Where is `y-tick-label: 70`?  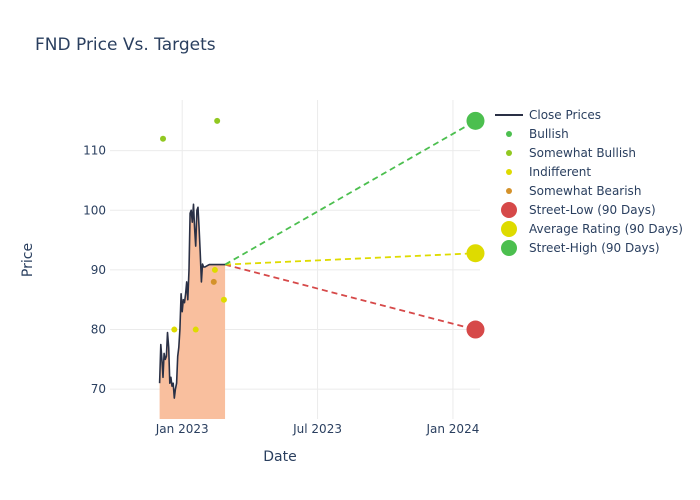
y-tick-label: 70 is located at coordinates (98, 389).